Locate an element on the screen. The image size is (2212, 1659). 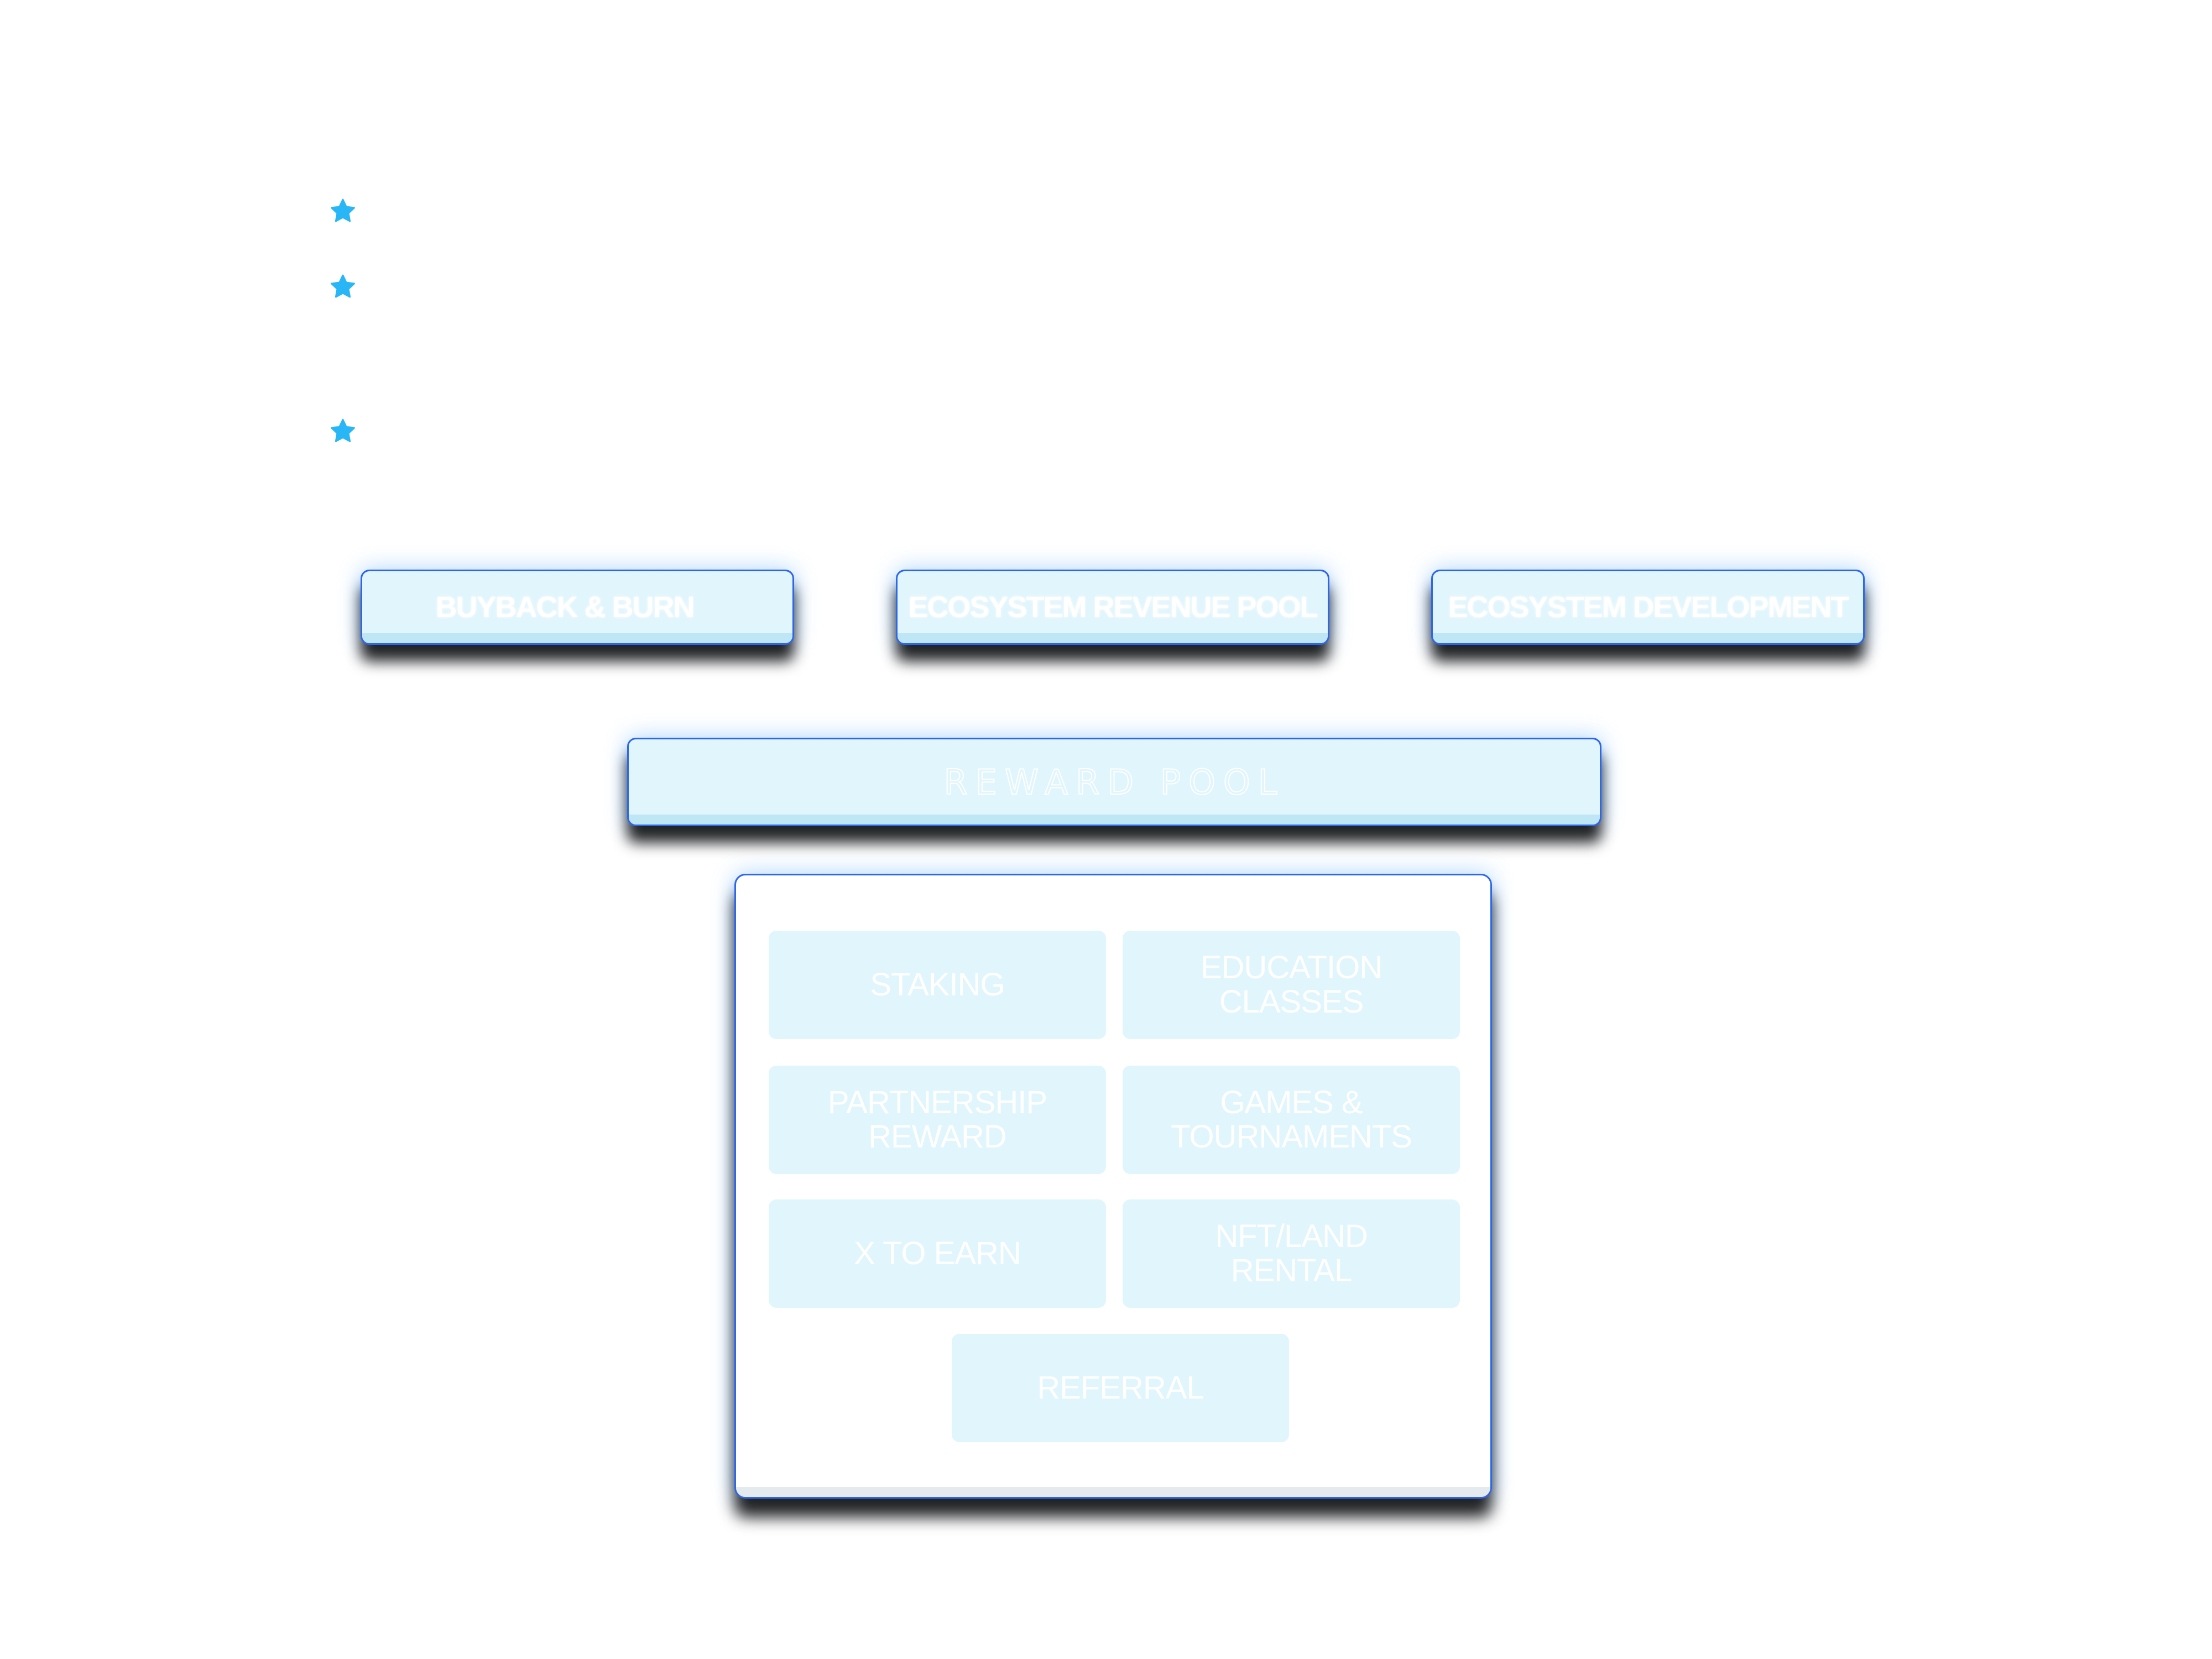
reward-pool-box: REWARD POOL is located at coordinates (1114, 782).